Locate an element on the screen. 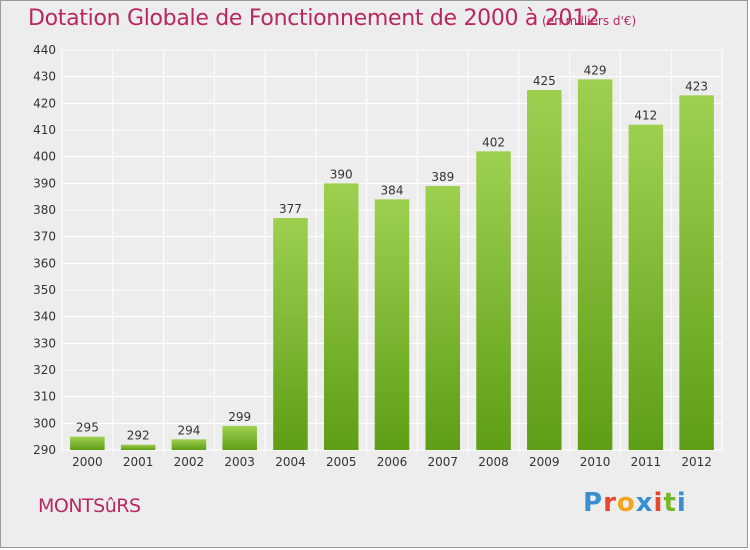 The image size is (750, 550). bar-2003 is located at coordinates (239, 438).